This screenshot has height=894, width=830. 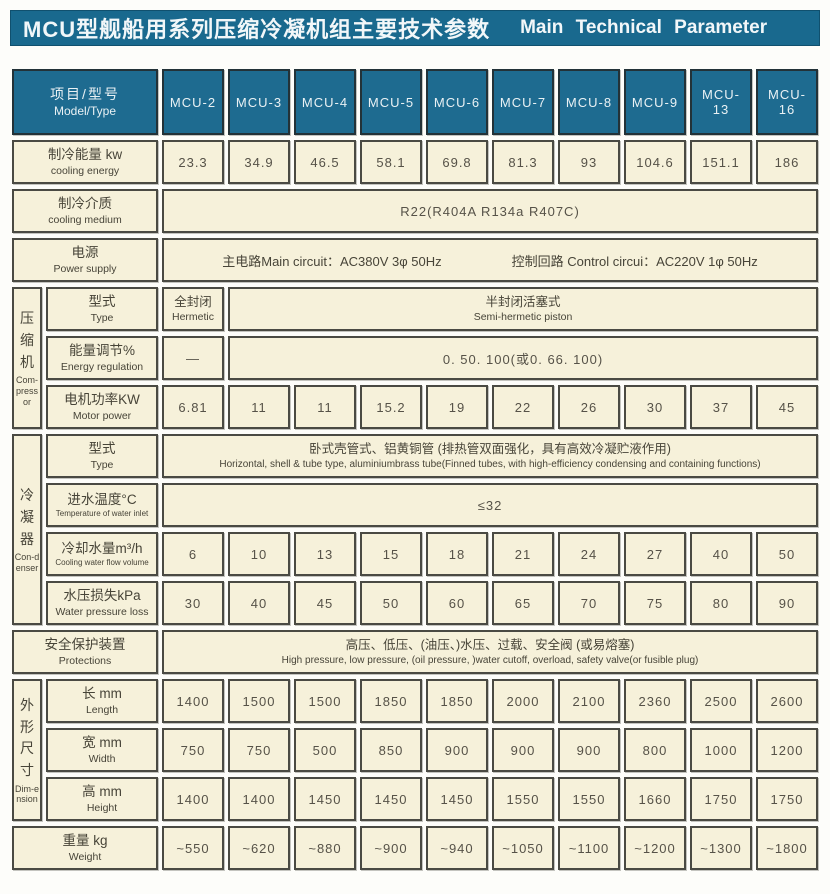 I want to click on label-cn: 重量 kg, so click(x=85, y=841).